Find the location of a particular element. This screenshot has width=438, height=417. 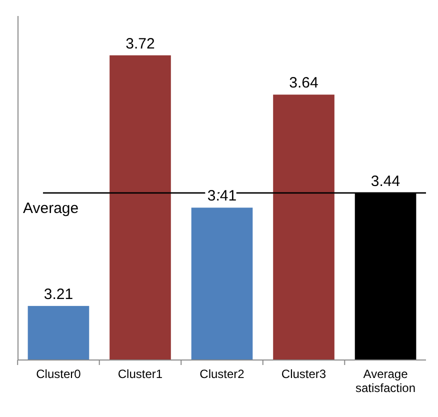

data-label: 3.21 is located at coordinates (59, 294).